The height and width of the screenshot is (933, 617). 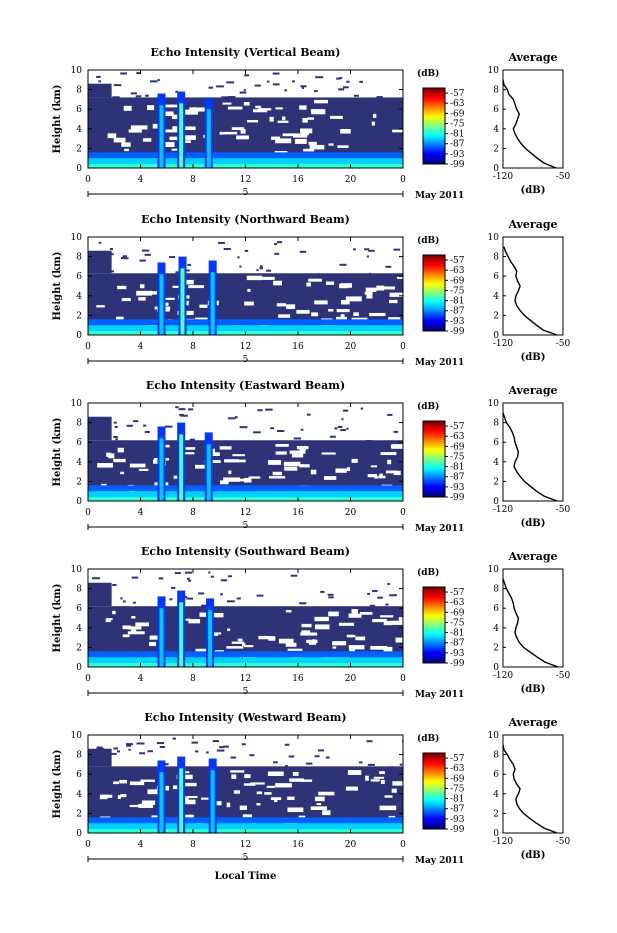 I want to click on x-tick-label: 20, so click(x=351, y=845).